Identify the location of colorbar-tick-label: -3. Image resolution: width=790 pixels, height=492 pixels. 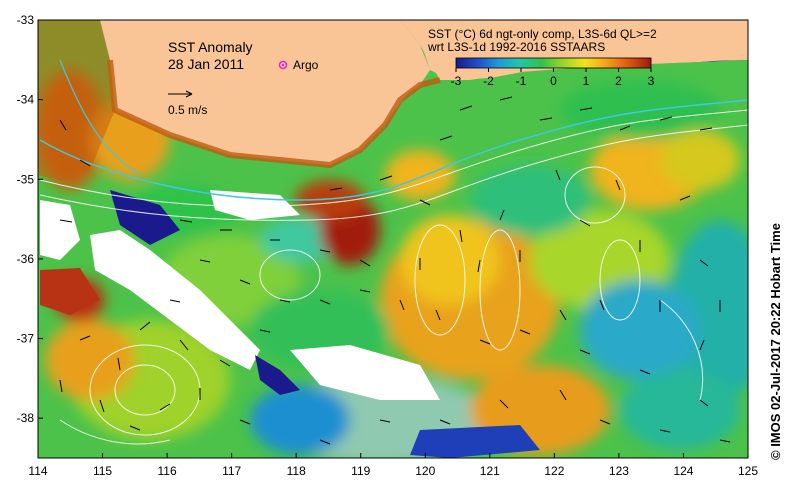
(456, 81).